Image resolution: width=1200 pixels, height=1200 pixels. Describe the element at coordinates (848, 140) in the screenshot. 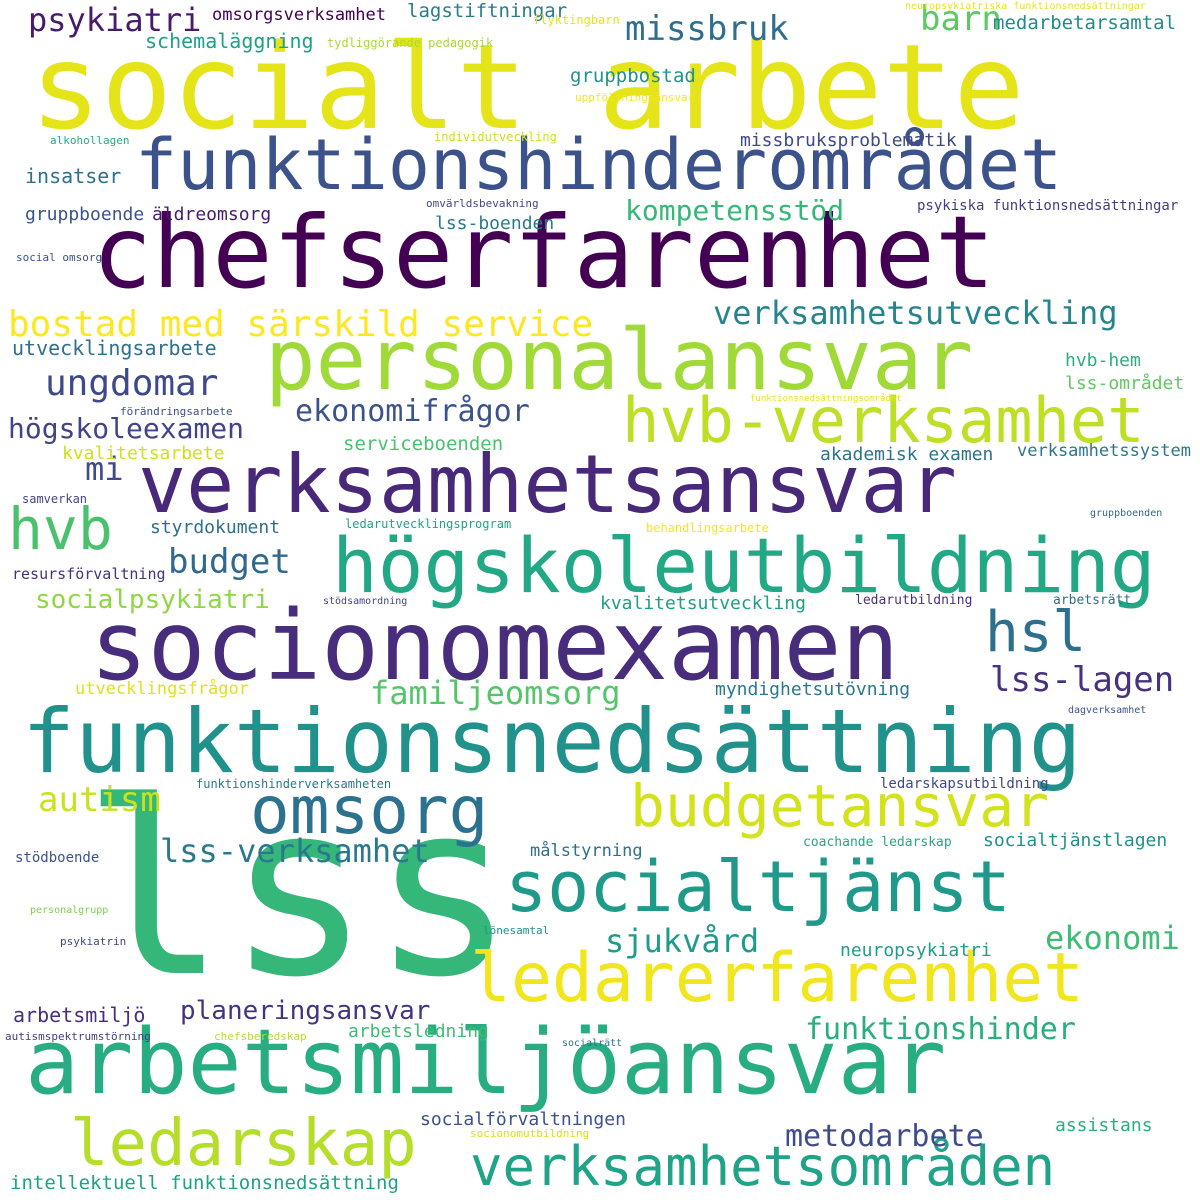

I see `word: missbruksproblematik` at that location.